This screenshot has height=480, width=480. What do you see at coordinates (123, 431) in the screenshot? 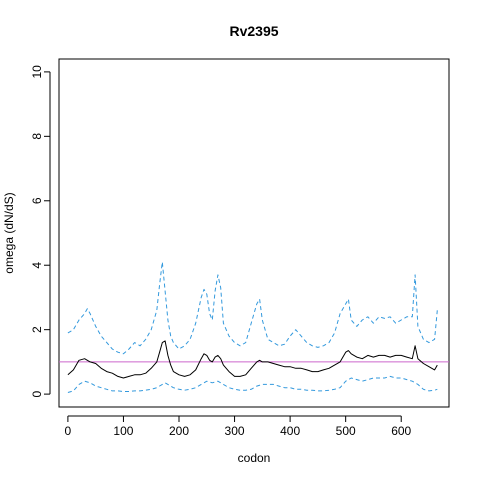
I see `x-tick-label: 100` at bounding box center [123, 431].